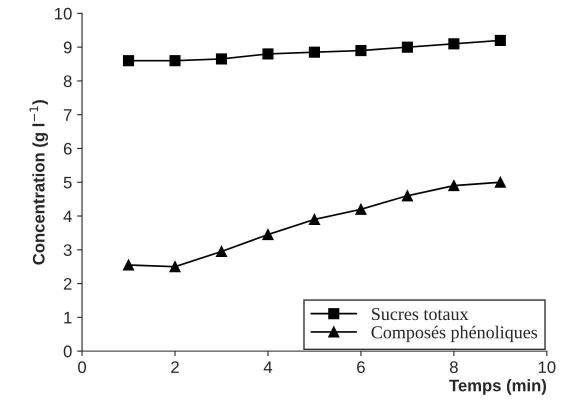 The height and width of the screenshot is (418, 562). What do you see at coordinates (67, 216) in the screenshot?
I see `y-tick-label: 4` at bounding box center [67, 216].